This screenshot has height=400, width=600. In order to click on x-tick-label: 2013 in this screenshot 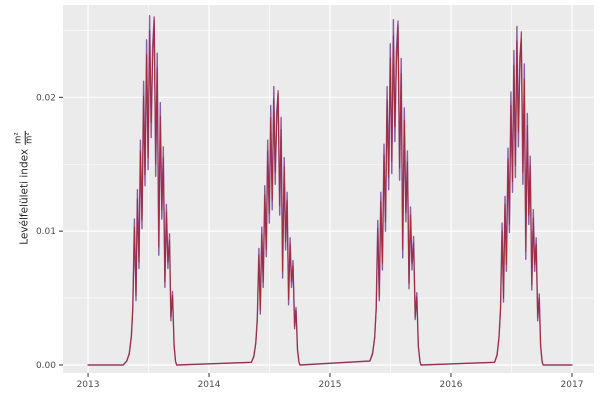, I will do `click(88, 385)`.